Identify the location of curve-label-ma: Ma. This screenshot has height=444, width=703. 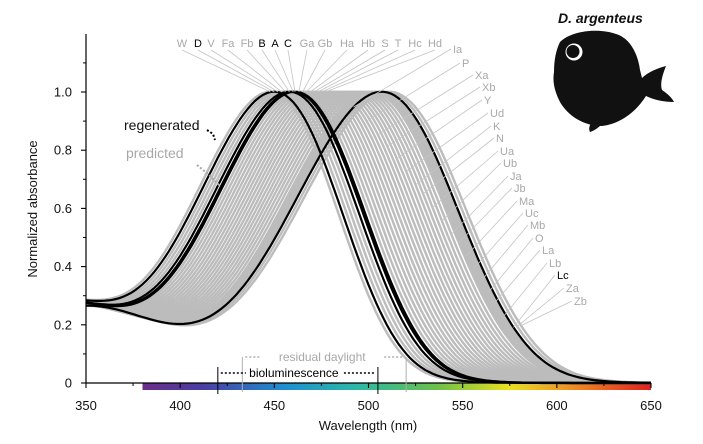
(527, 202).